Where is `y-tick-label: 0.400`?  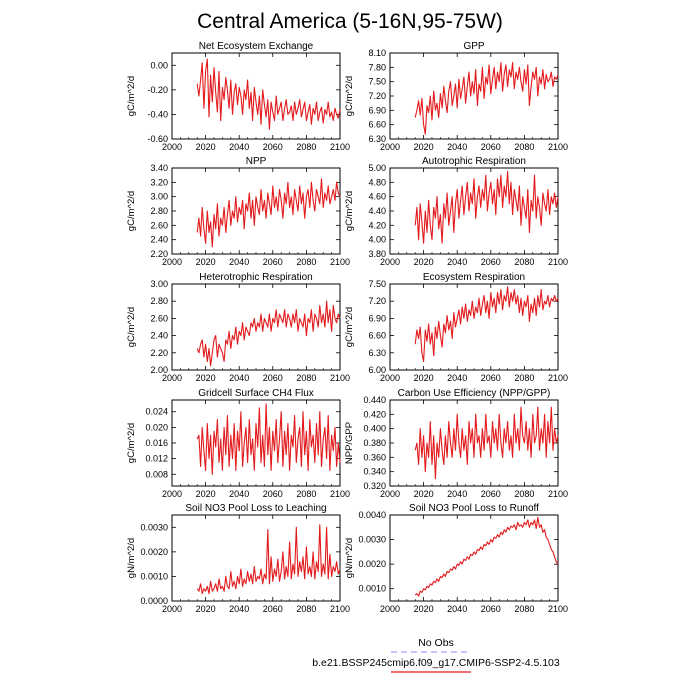 y-tick-label: 0.400 is located at coordinates (374, 429).